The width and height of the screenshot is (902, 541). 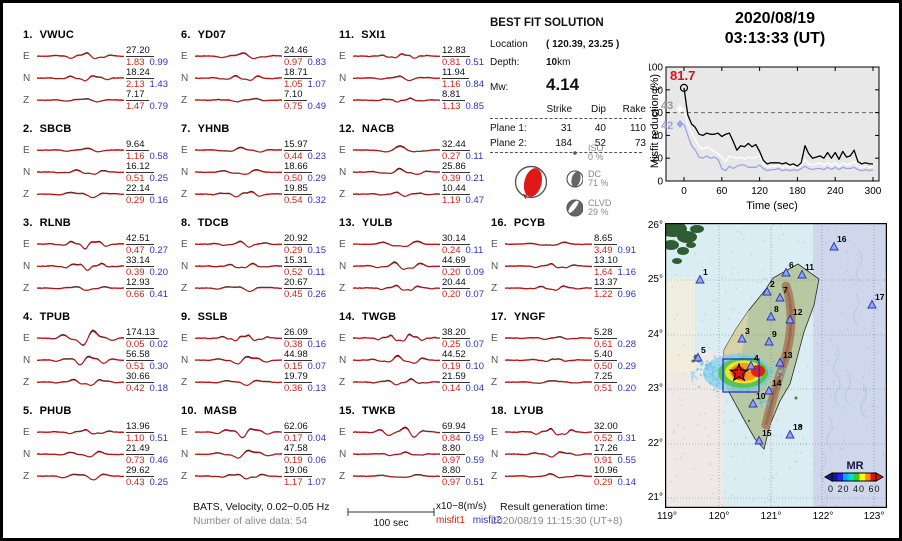 What do you see at coordinates (615, 345) in the screenshot?
I see `misfit-values: 0.61 0.28` at bounding box center [615, 345].